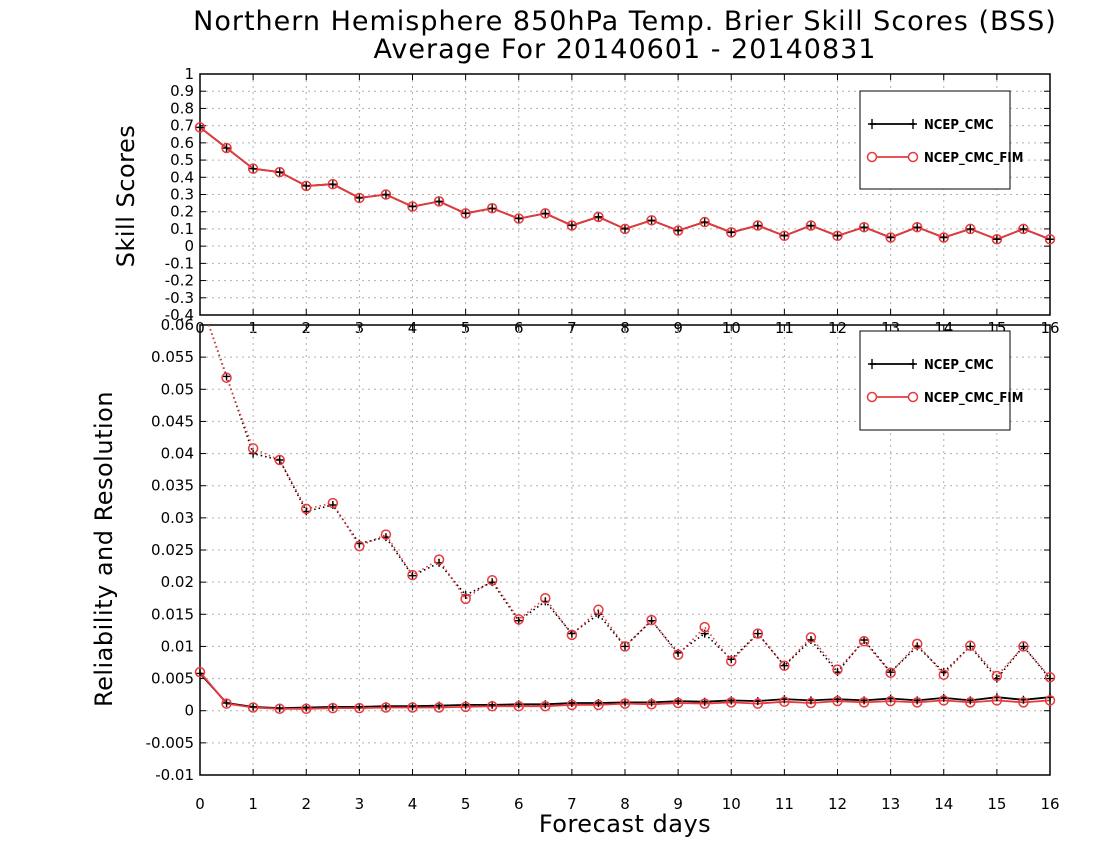 This screenshot has width=1100, height=854. What do you see at coordinates (170, 743) in the screenshot?
I see `bottom-y-tick-label: -0.005` at bounding box center [170, 743].